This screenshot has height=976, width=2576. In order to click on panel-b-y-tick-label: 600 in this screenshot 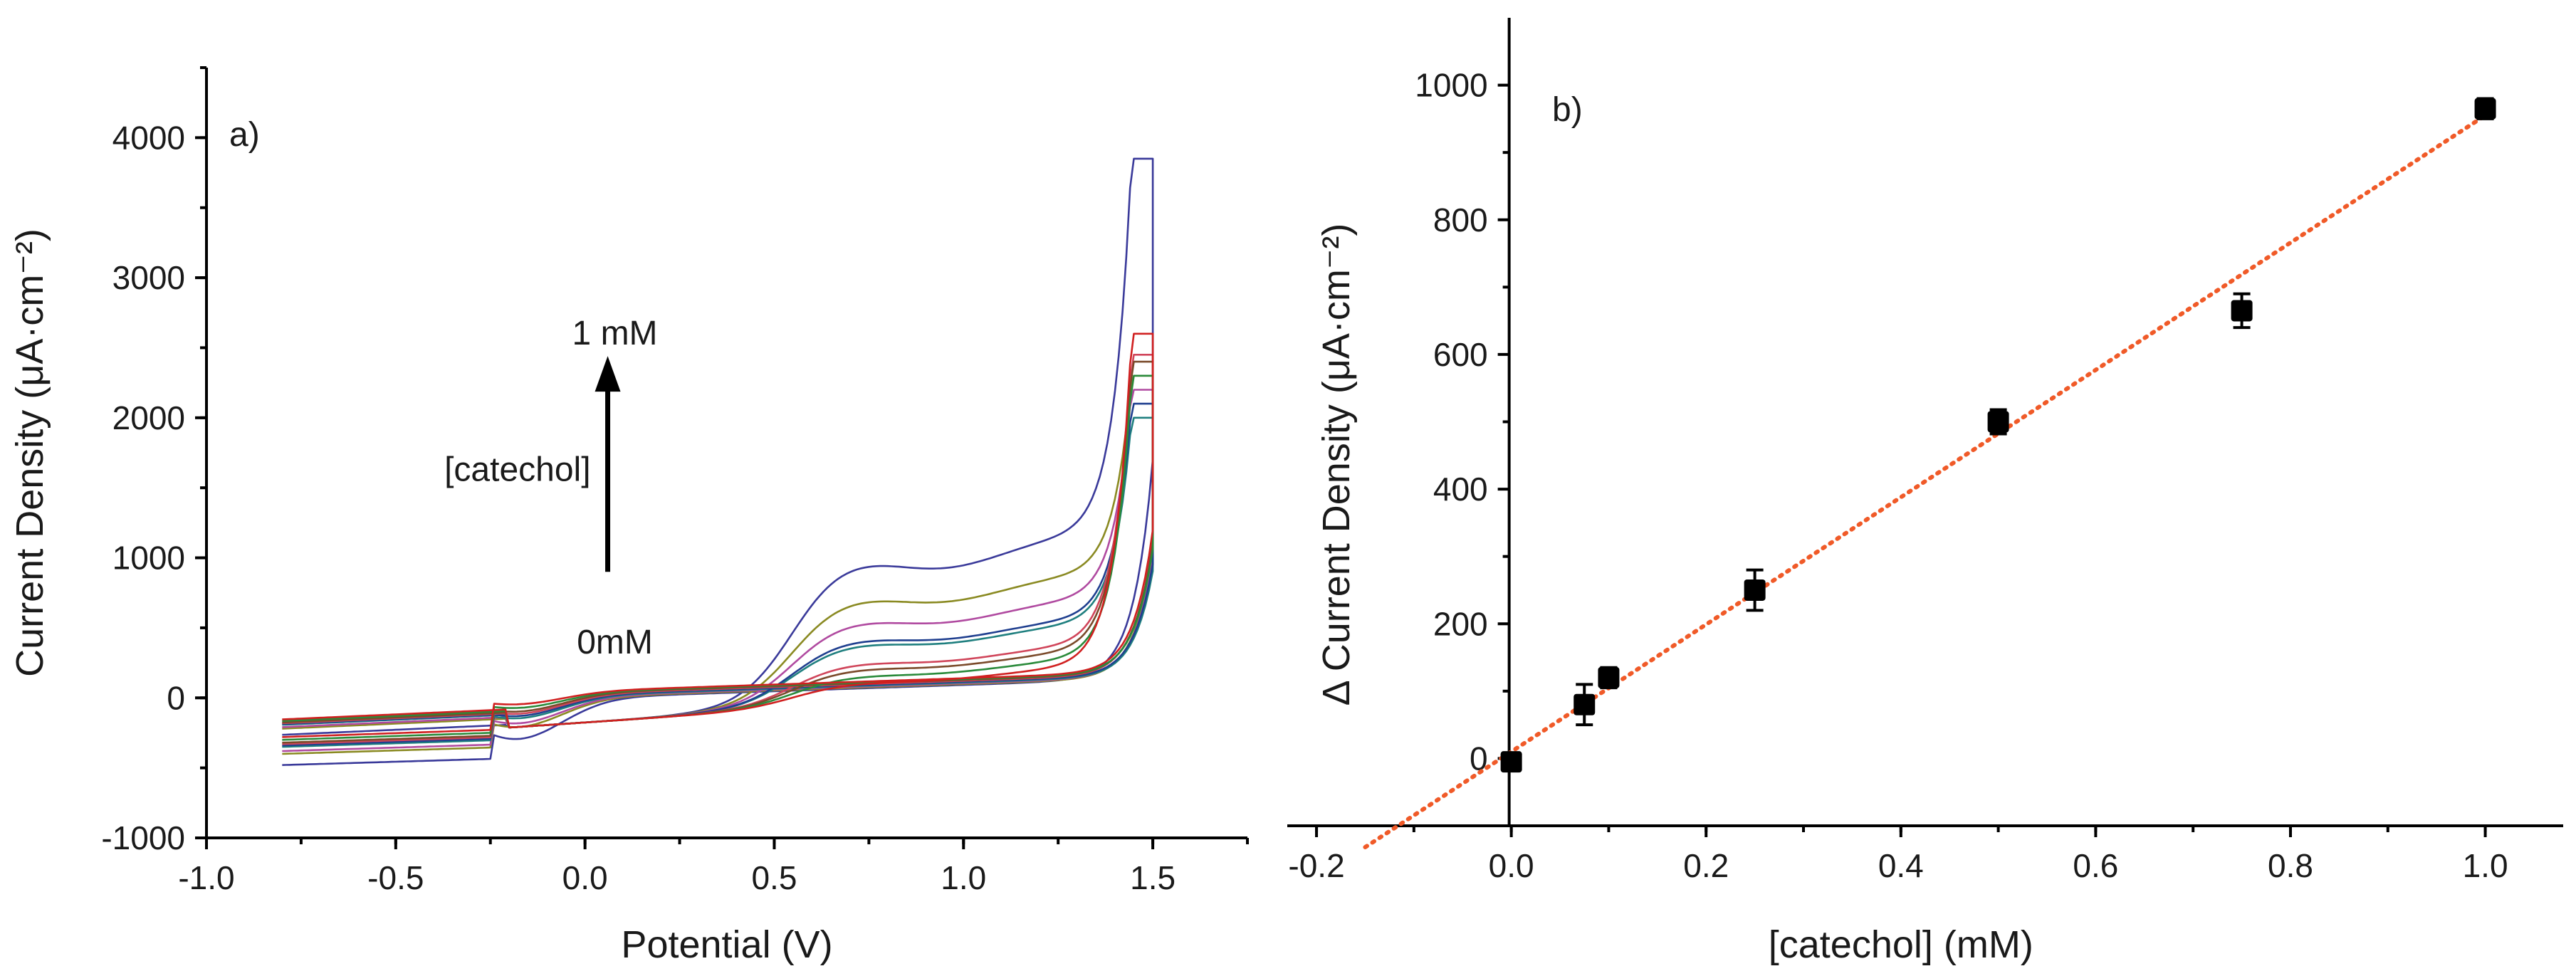, I will do `click(1460, 354)`.